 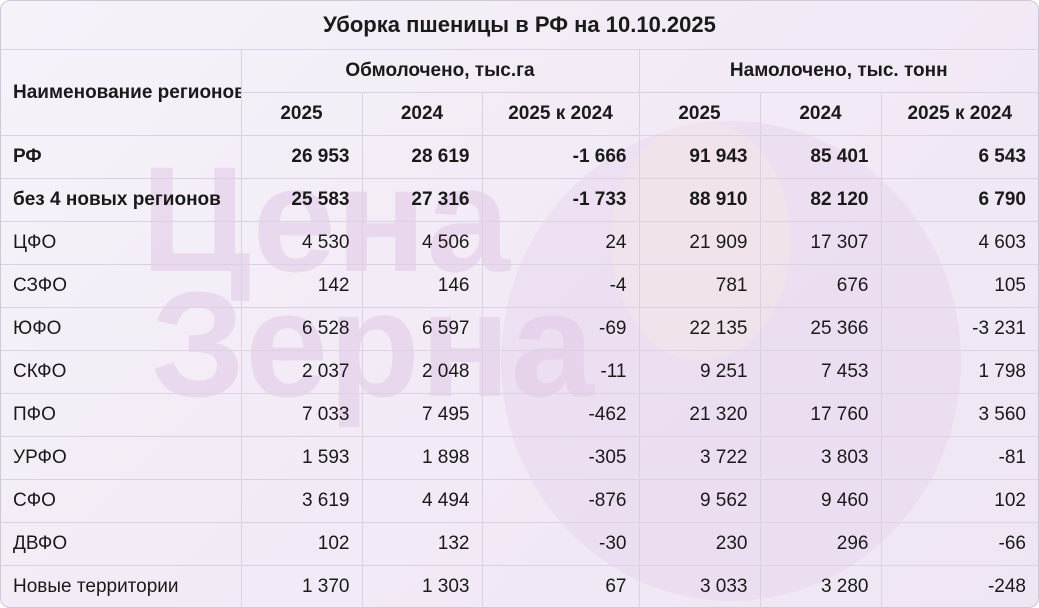 I want to click on tonnage-diff-cell: 1 798, so click(x=959, y=372).